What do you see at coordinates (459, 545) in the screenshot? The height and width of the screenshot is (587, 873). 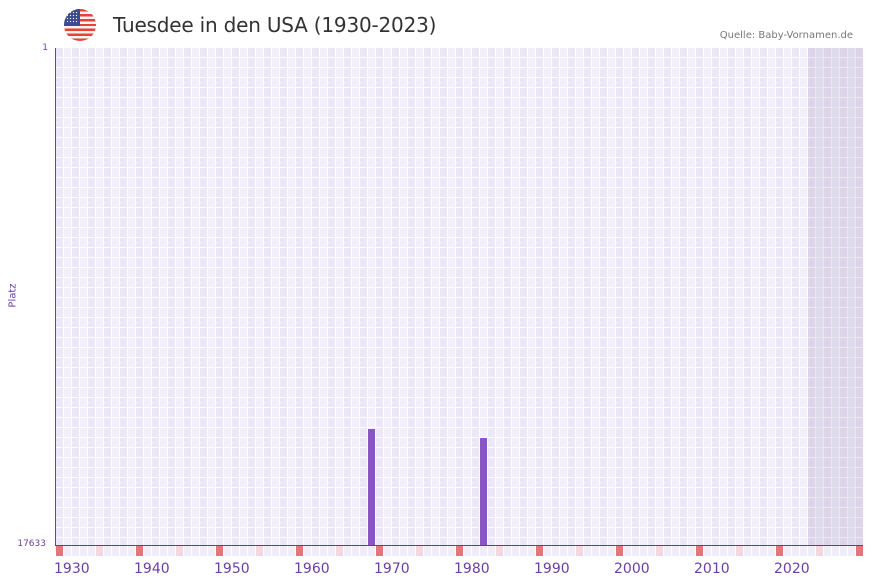 I see `x-axis-line` at bounding box center [459, 545].